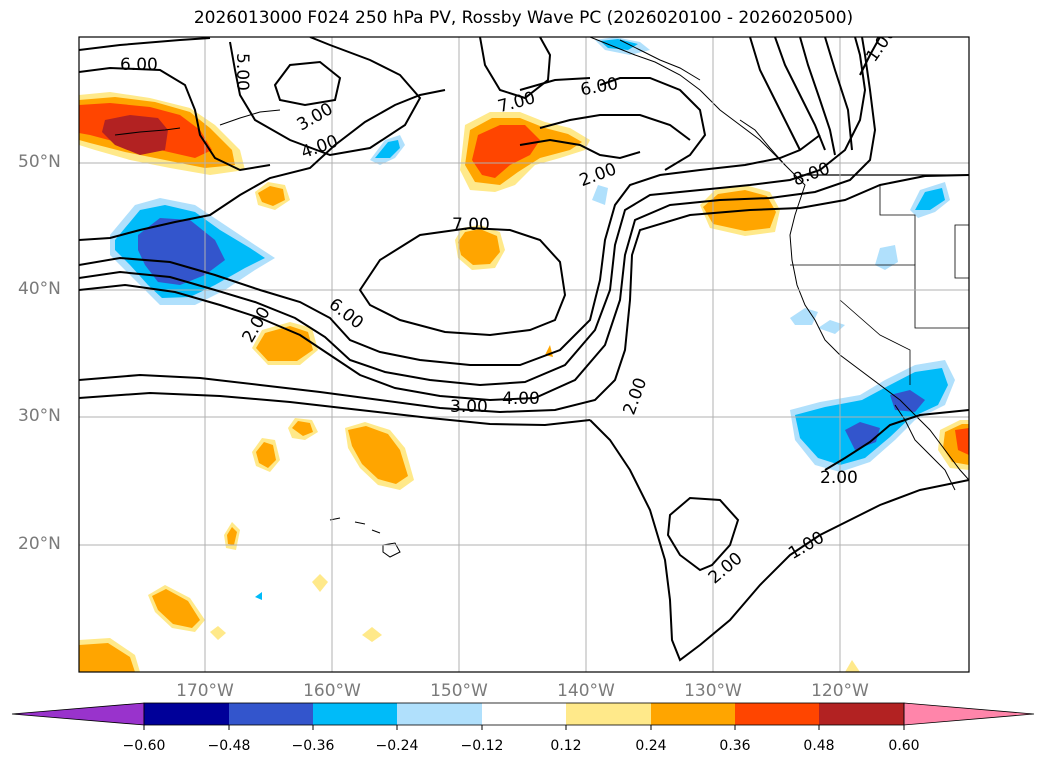  I want to click on lon-label: 160°W, so click(332, 691).